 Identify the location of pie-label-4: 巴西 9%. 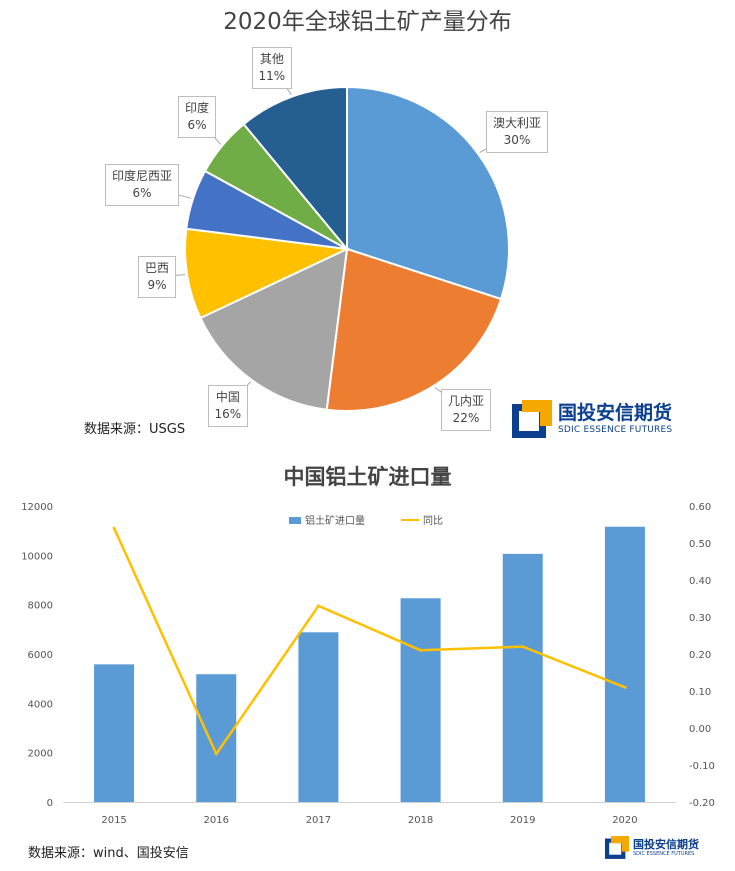
(157, 277).